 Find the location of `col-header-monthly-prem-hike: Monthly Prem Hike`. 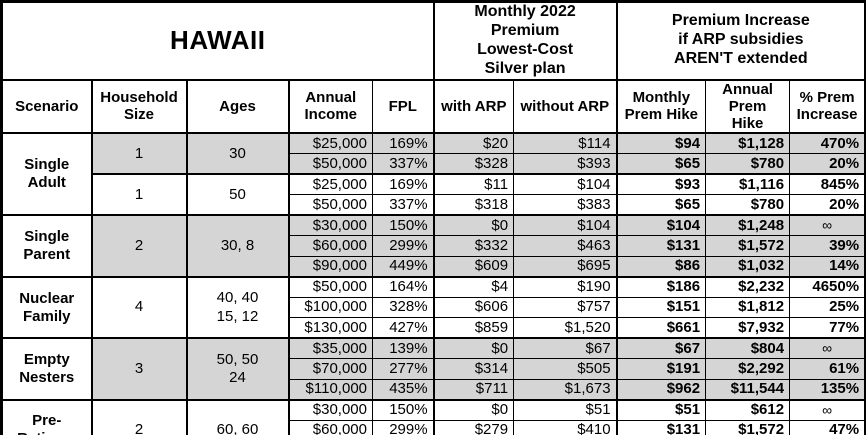

col-header-monthly-prem-hike: Monthly Prem Hike is located at coordinates (661, 106).